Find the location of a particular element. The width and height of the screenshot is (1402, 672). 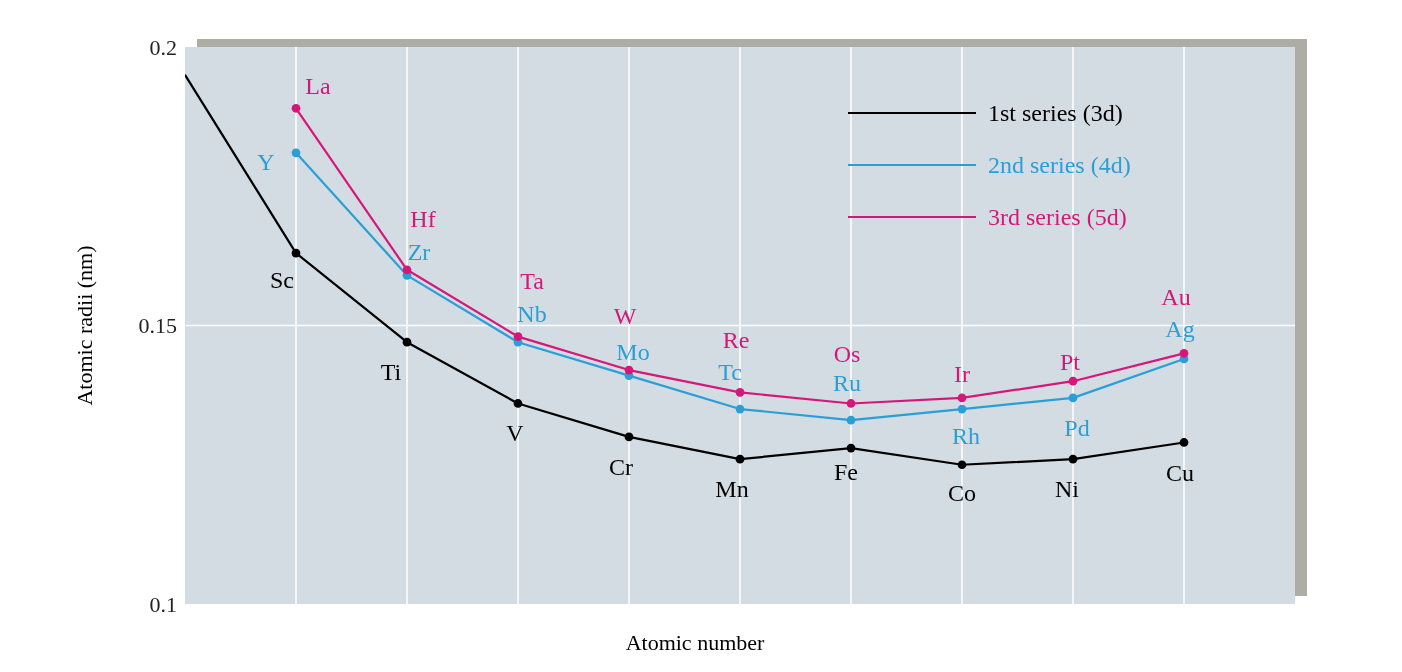

annotation: Ti is located at coordinates (391, 372).